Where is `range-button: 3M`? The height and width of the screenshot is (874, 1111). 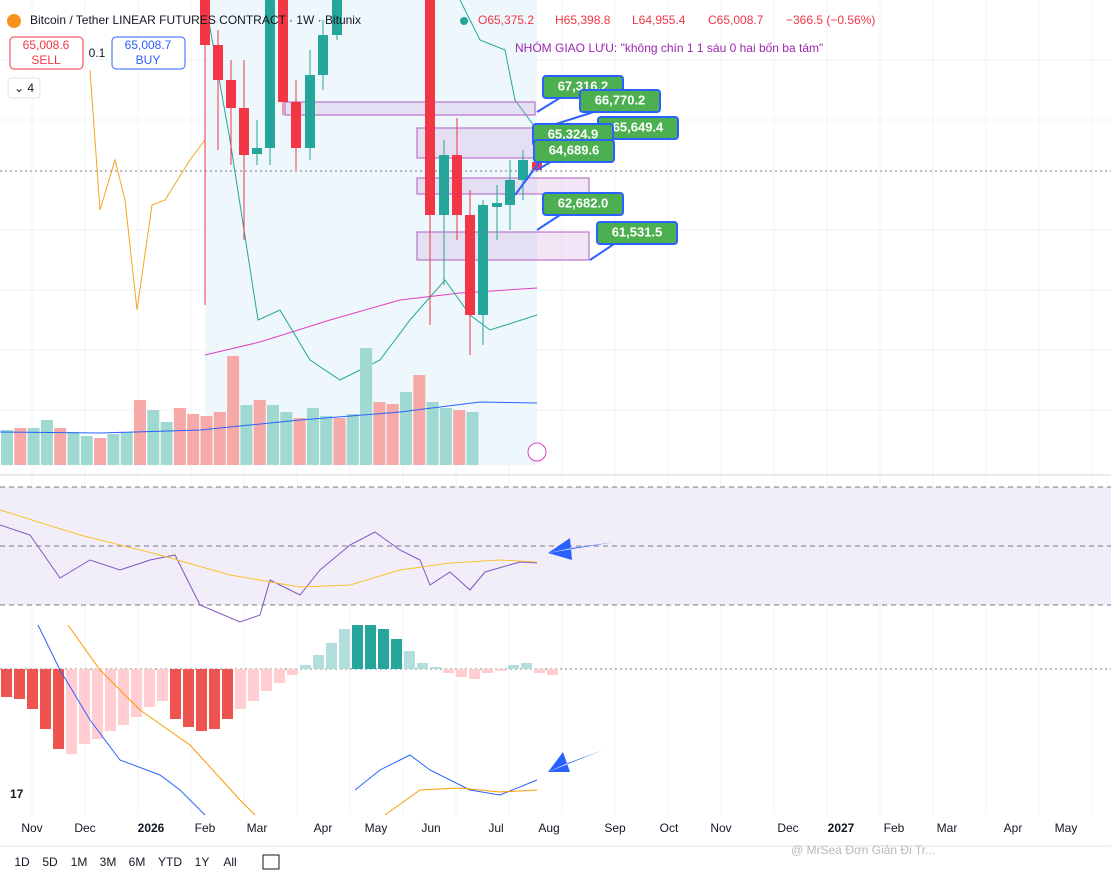 range-button: 3M is located at coordinates (108, 862).